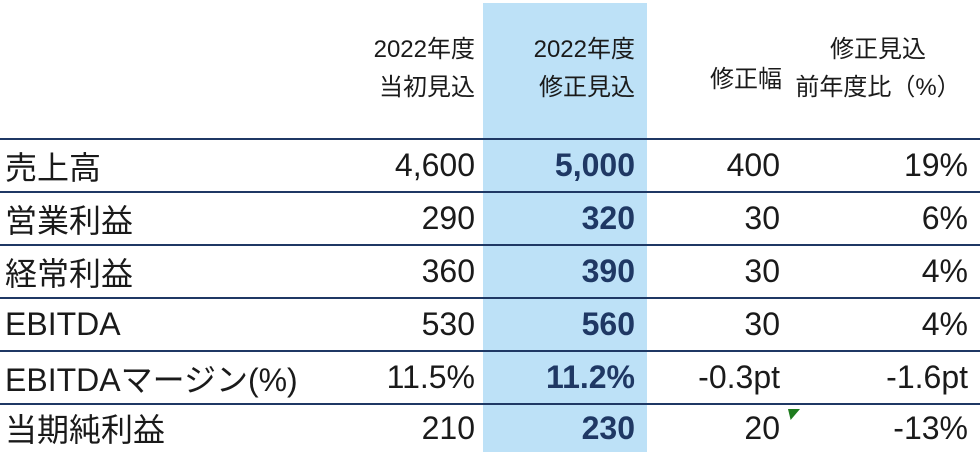  I want to click on revised-value: 11.2%, so click(590, 377).